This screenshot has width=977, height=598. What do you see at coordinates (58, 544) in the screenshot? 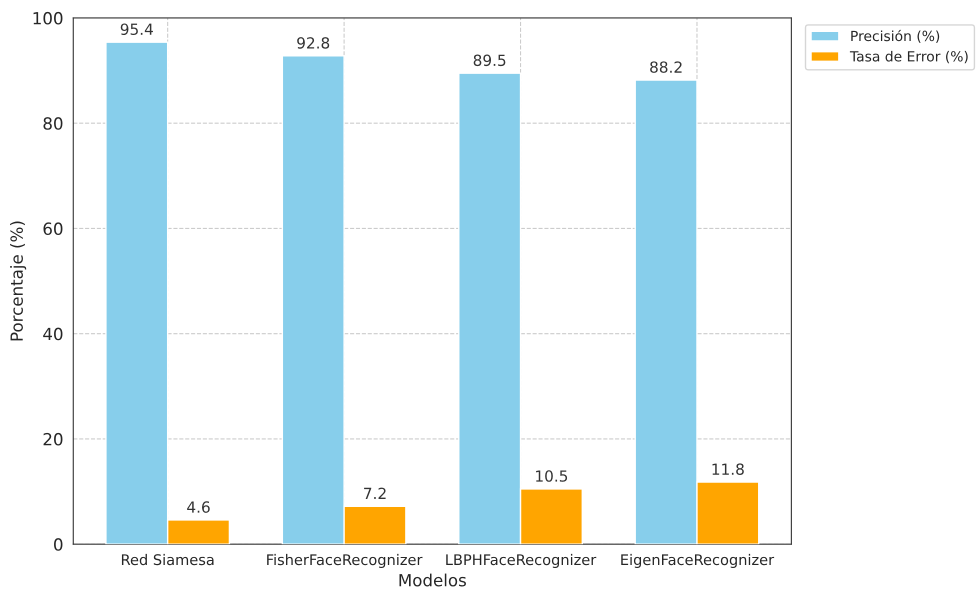
I see `y-tick-label: 0` at bounding box center [58, 544].